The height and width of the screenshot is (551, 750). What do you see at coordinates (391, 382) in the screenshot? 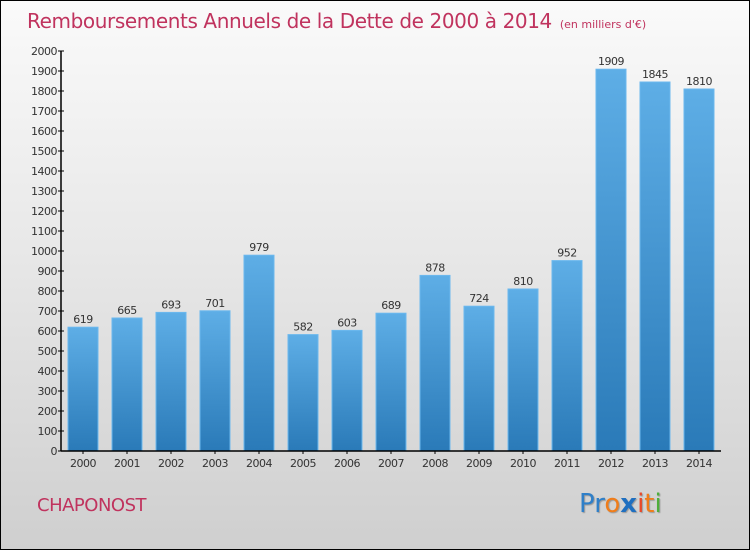
I see `bar-2007` at bounding box center [391, 382].